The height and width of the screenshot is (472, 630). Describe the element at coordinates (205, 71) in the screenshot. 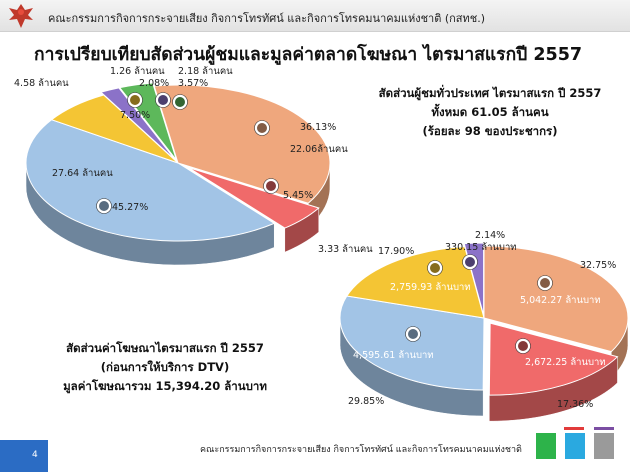

I see `slice-value-label: 2.18 ล้านคน` at that location.